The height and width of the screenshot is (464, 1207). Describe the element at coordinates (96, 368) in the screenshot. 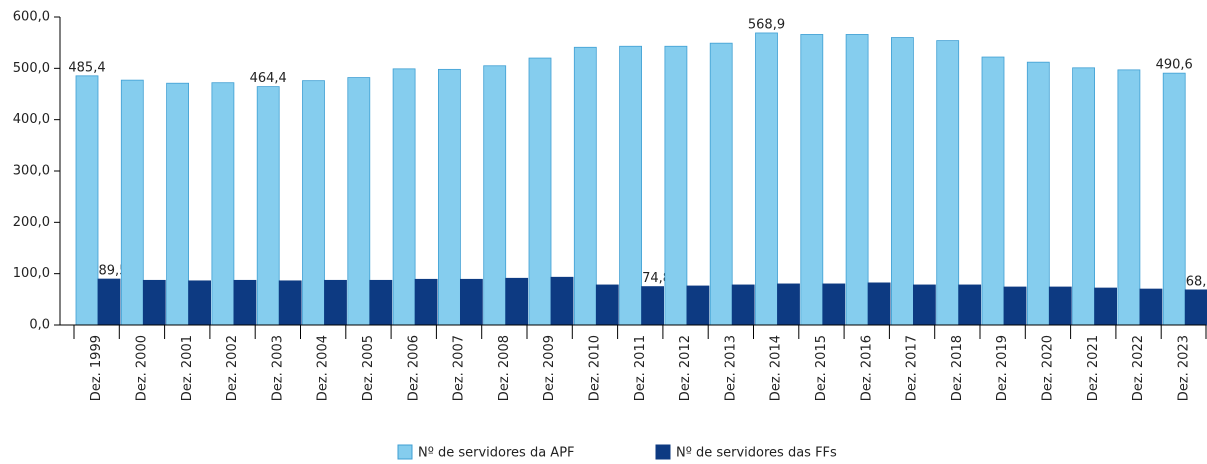

I see `x-tick-label: Dez. 1999` at that location.